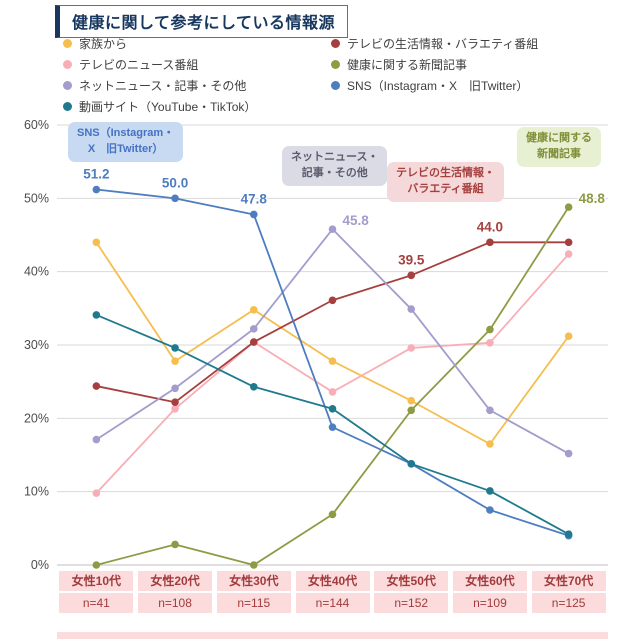  I want to click on data-label: 50.0, so click(175, 182).